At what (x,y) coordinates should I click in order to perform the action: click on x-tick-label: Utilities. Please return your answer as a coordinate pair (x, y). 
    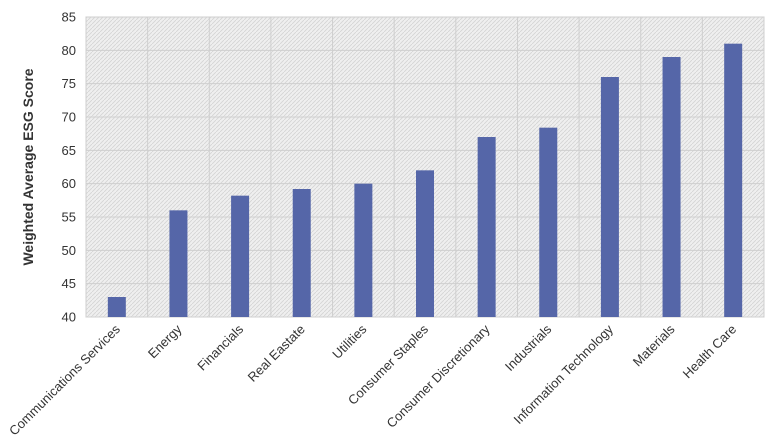
    Looking at the image, I should click on (349, 341).